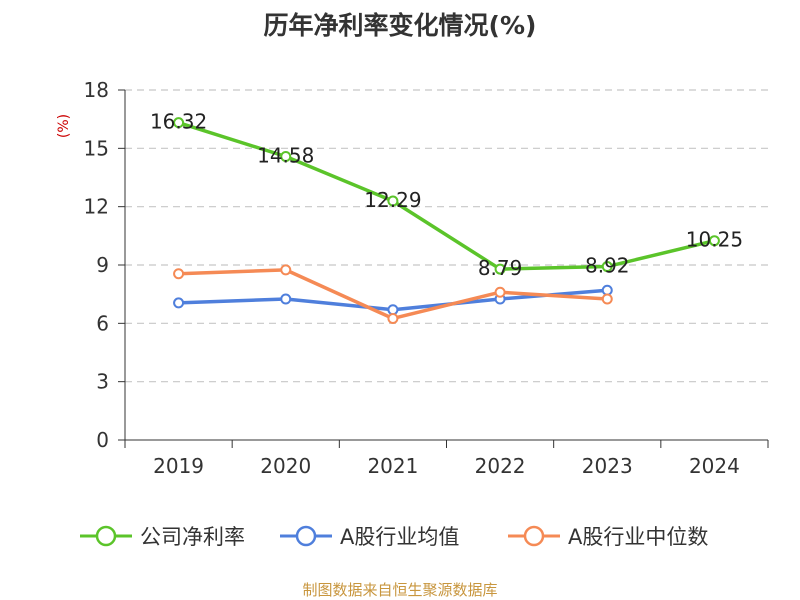  What do you see at coordinates (102, 265) in the screenshot?
I see `y-tick-label: 9` at bounding box center [102, 265].